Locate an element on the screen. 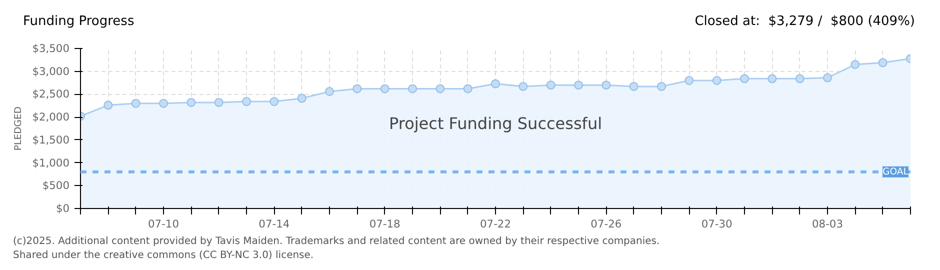  y-tick-label: $3,500 is located at coordinates (51, 48).